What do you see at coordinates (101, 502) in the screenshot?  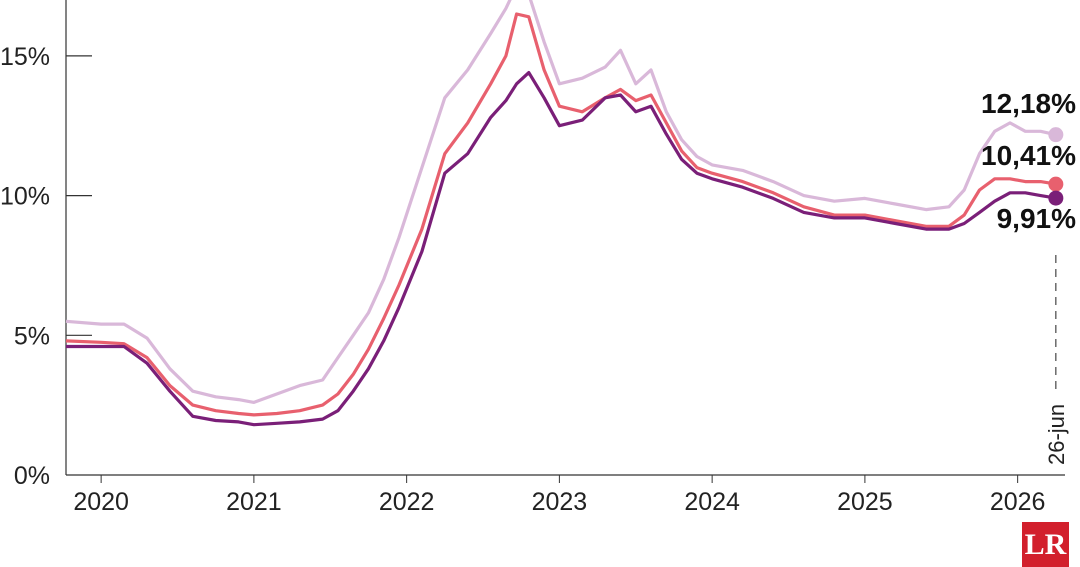 I see `x-tick-label: 2020` at bounding box center [101, 502].